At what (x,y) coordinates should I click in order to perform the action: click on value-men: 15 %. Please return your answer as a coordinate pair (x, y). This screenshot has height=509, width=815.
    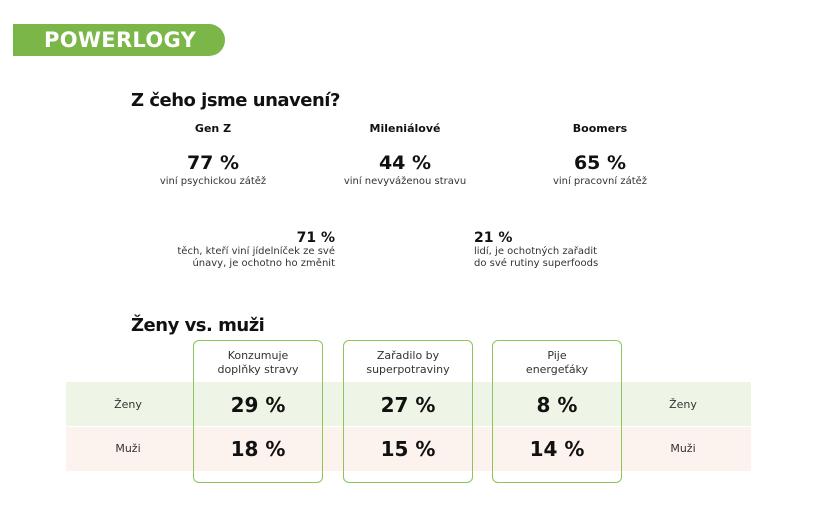
    Looking at the image, I should click on (408, 449).